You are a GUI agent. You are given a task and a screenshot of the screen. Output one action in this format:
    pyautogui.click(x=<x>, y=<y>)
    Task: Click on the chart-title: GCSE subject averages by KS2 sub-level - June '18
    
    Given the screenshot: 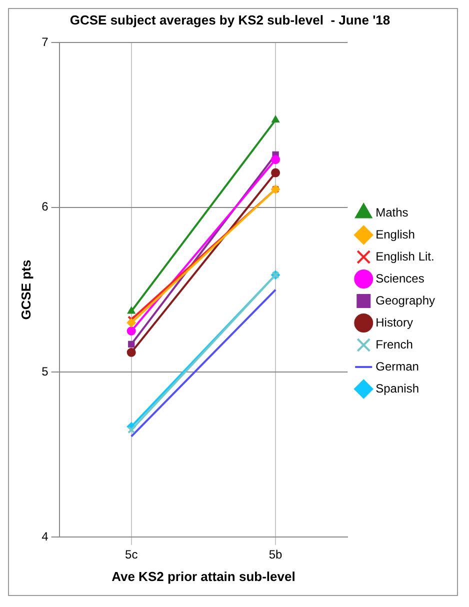 What is the action you would take?
    pyautogui.click(x=230, y=20)
    